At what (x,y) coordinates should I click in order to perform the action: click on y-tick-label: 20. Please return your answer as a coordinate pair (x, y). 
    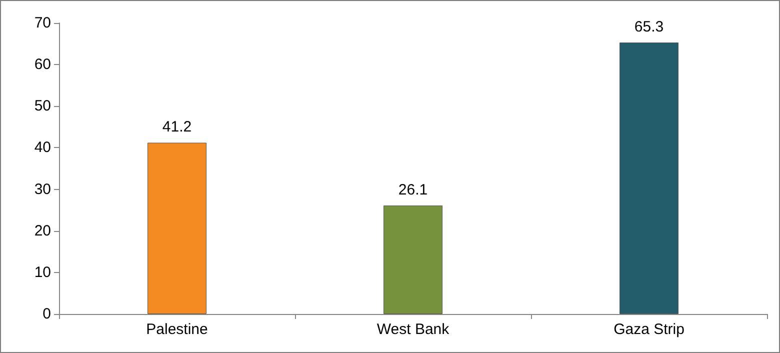
    Looking at the image, I should click on (42, 231).